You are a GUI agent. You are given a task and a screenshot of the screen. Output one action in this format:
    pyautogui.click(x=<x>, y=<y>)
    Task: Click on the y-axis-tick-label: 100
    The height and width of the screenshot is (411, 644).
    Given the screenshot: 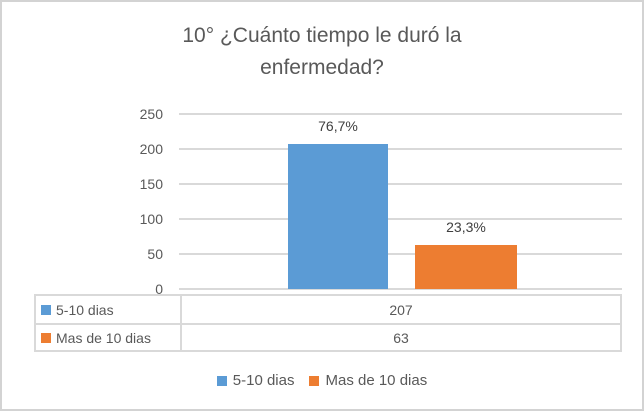 What is the action you would take?
    pyautogui.click(x=151, y=219)
    